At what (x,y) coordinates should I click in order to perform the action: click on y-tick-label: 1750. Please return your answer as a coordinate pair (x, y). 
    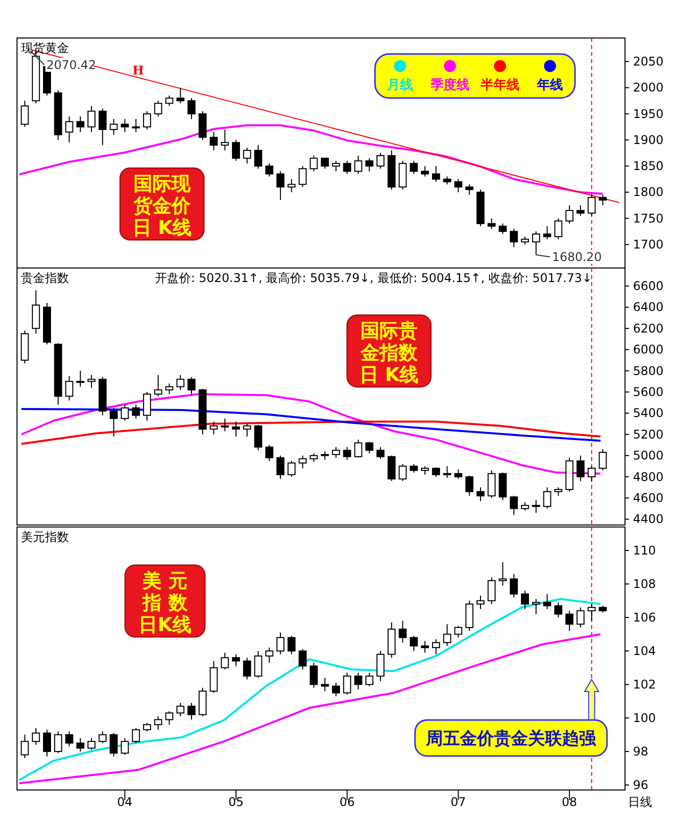
    Looking at the image, I should click on (648, 218).